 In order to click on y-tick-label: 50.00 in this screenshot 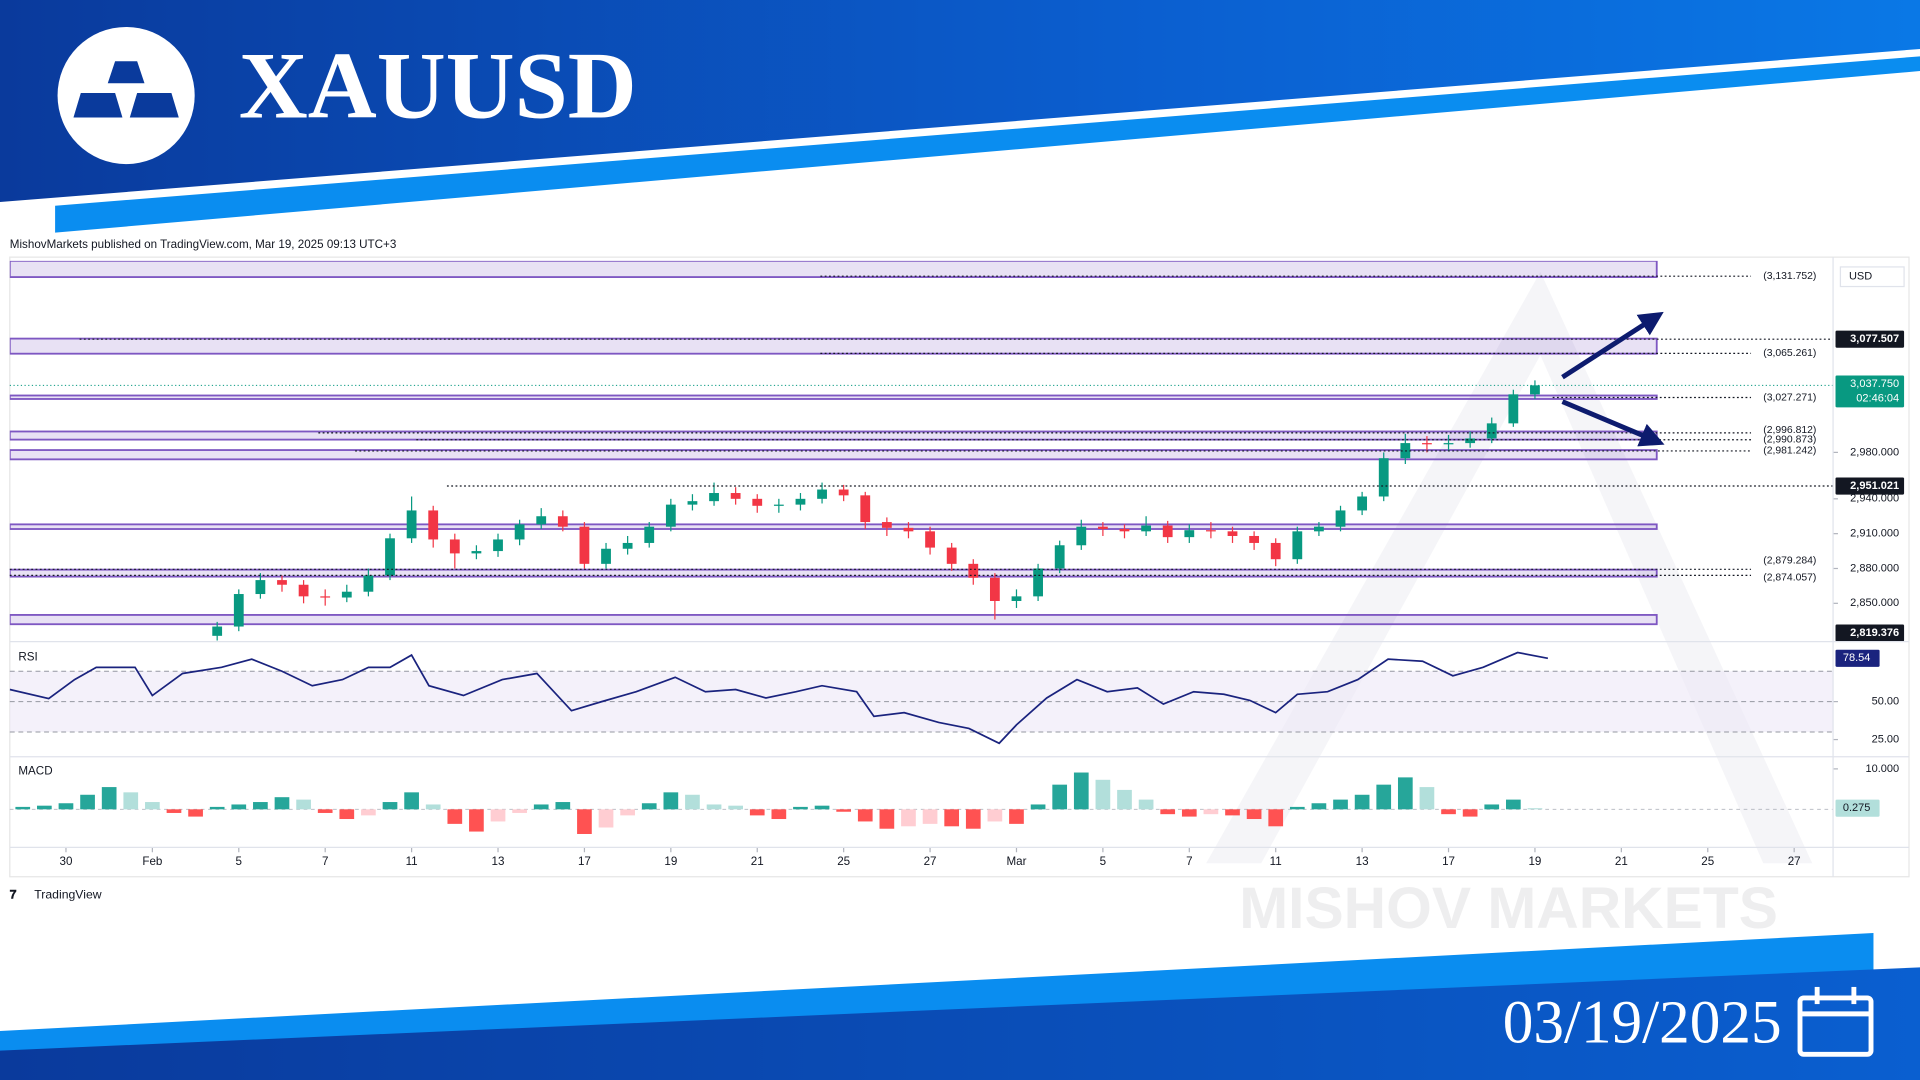, I will do `click(1886, 702)`.